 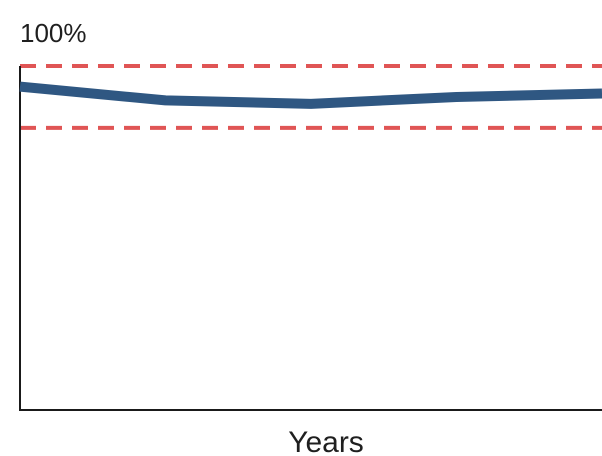 I want to click on x-axis-label: Years, so click(x=326, y=441).